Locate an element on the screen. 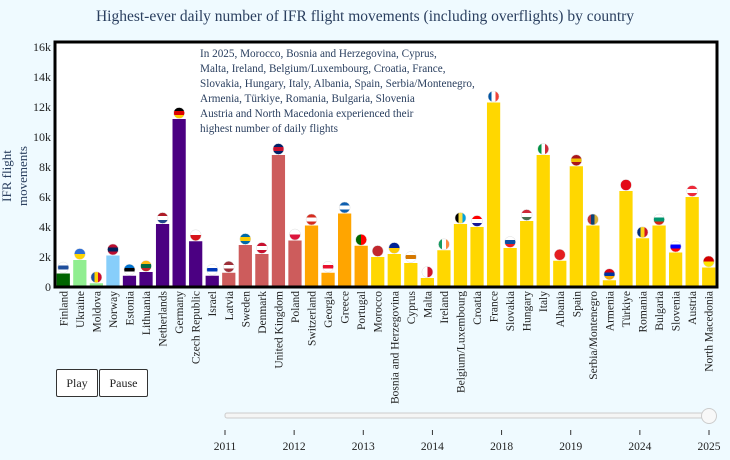 This screenshot has height=460, width=730. y-tick-label: 10k is located at coordinates (42, 137).